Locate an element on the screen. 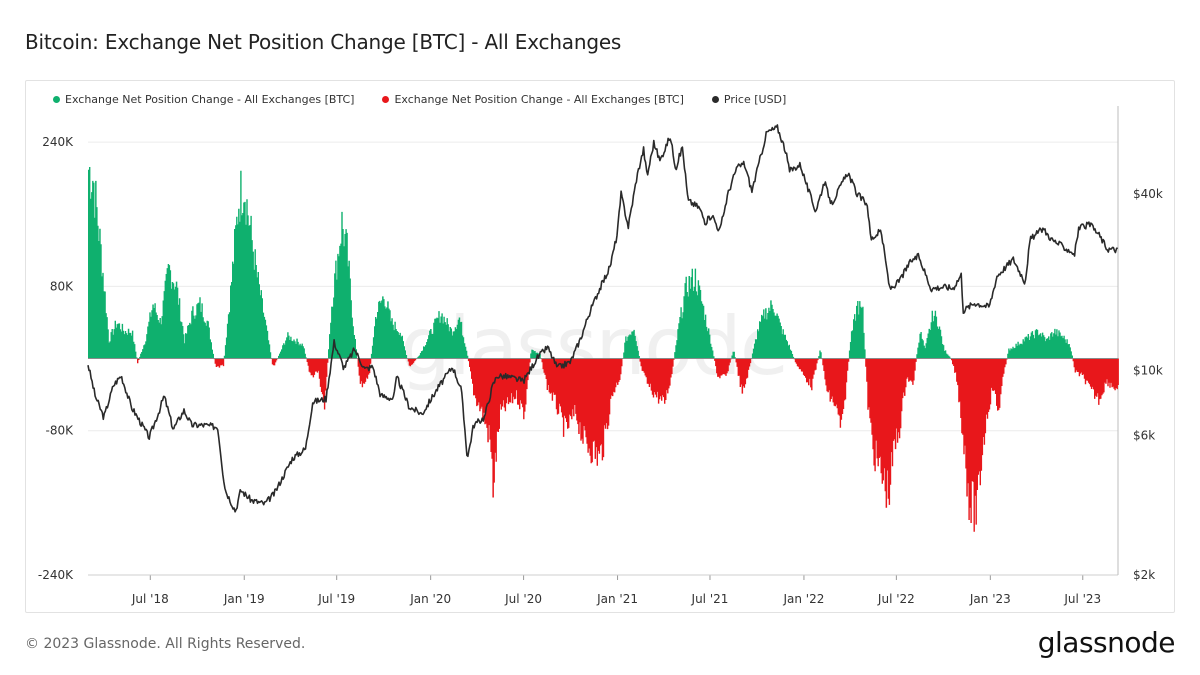 This screenshot has width=1200, height=675. legend-item-price: Price [USD] is located at coordinates (749, 99).